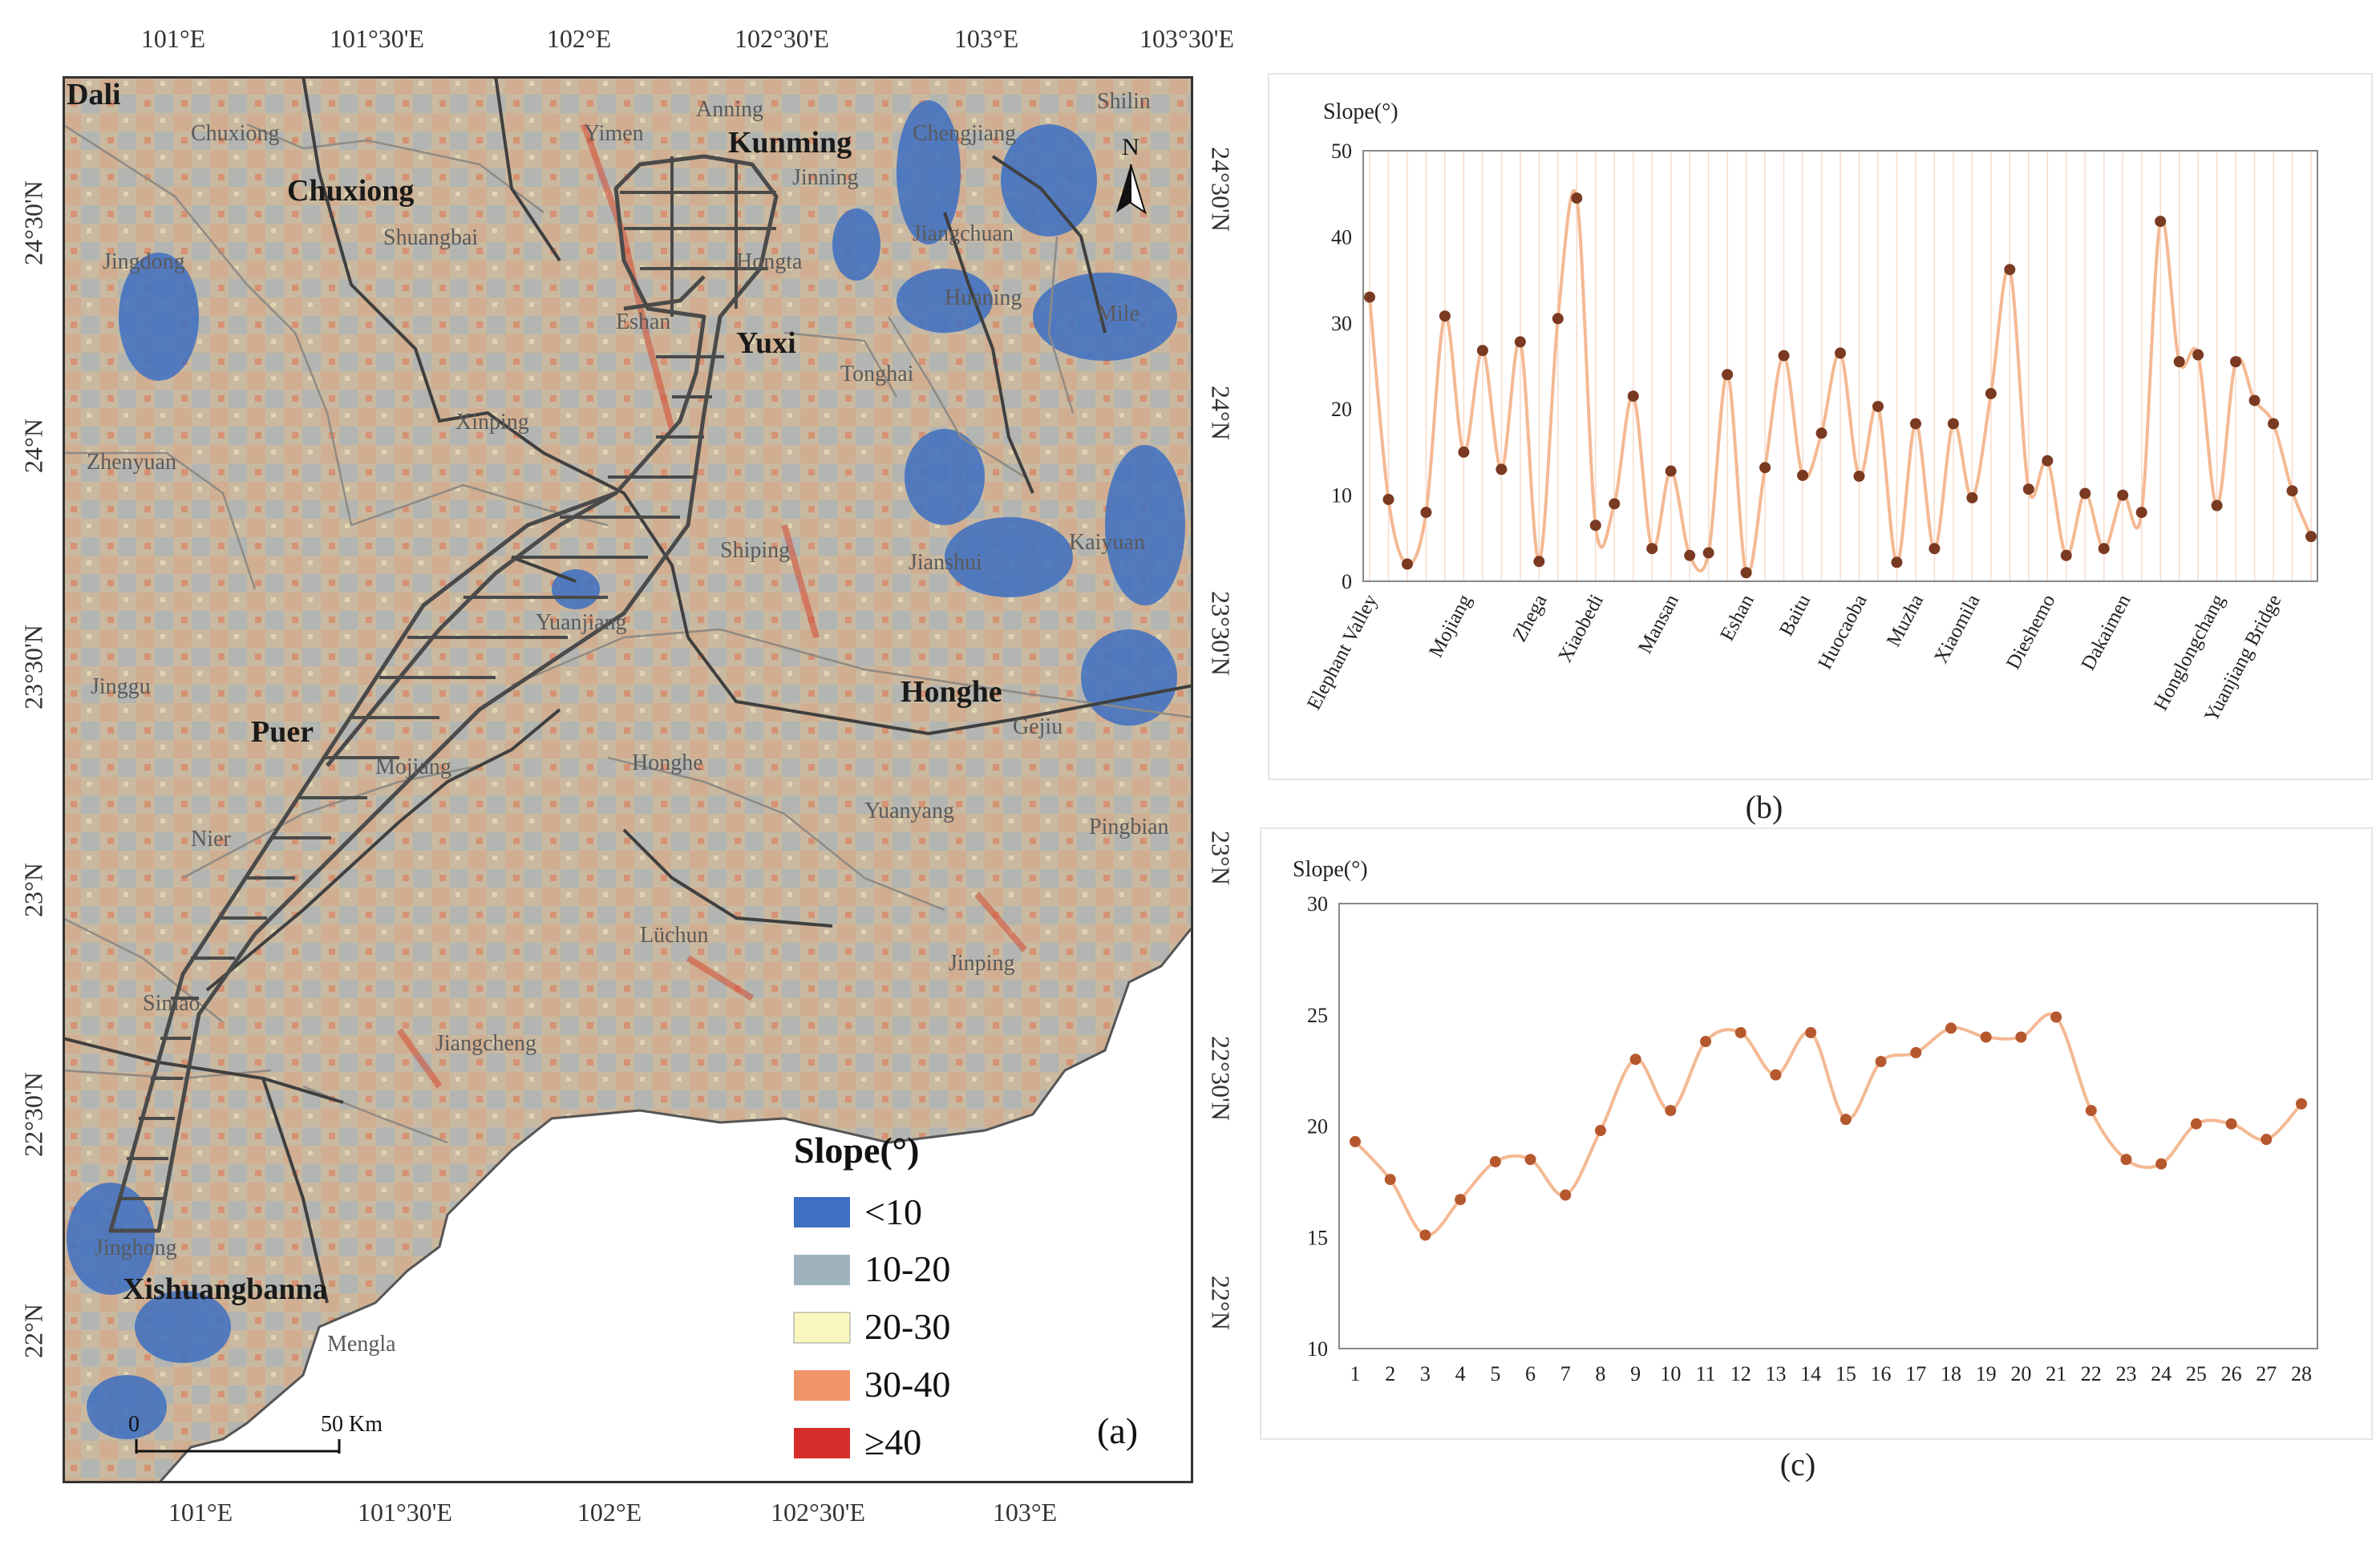 The image size is (2380, 1545). I want to click on county-label: Mojiang, so click(413, 766).